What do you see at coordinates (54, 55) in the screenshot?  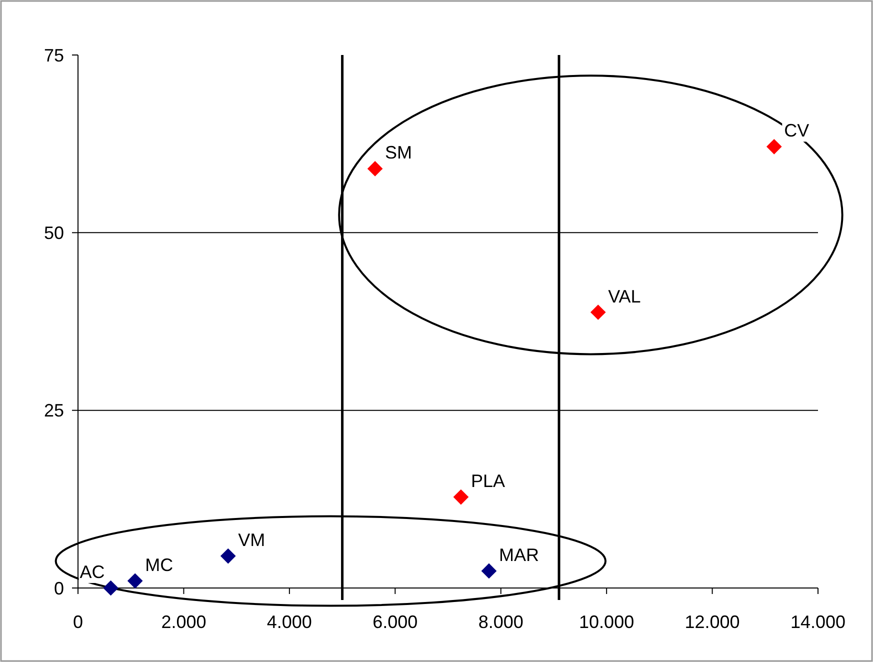 I see `y-tick-label: 75` at bounding box center [54, 55].